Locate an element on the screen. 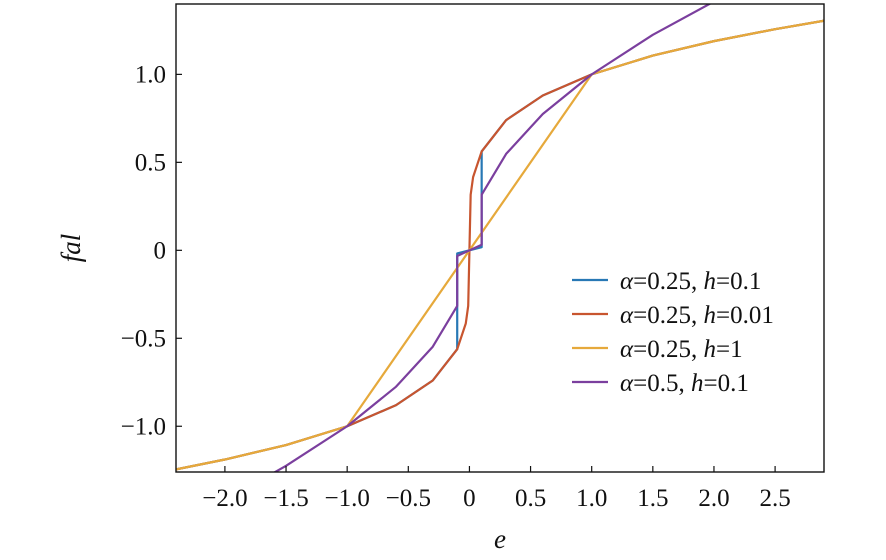  x-tick-label: −2.0 is located at coordinates (224, 498).